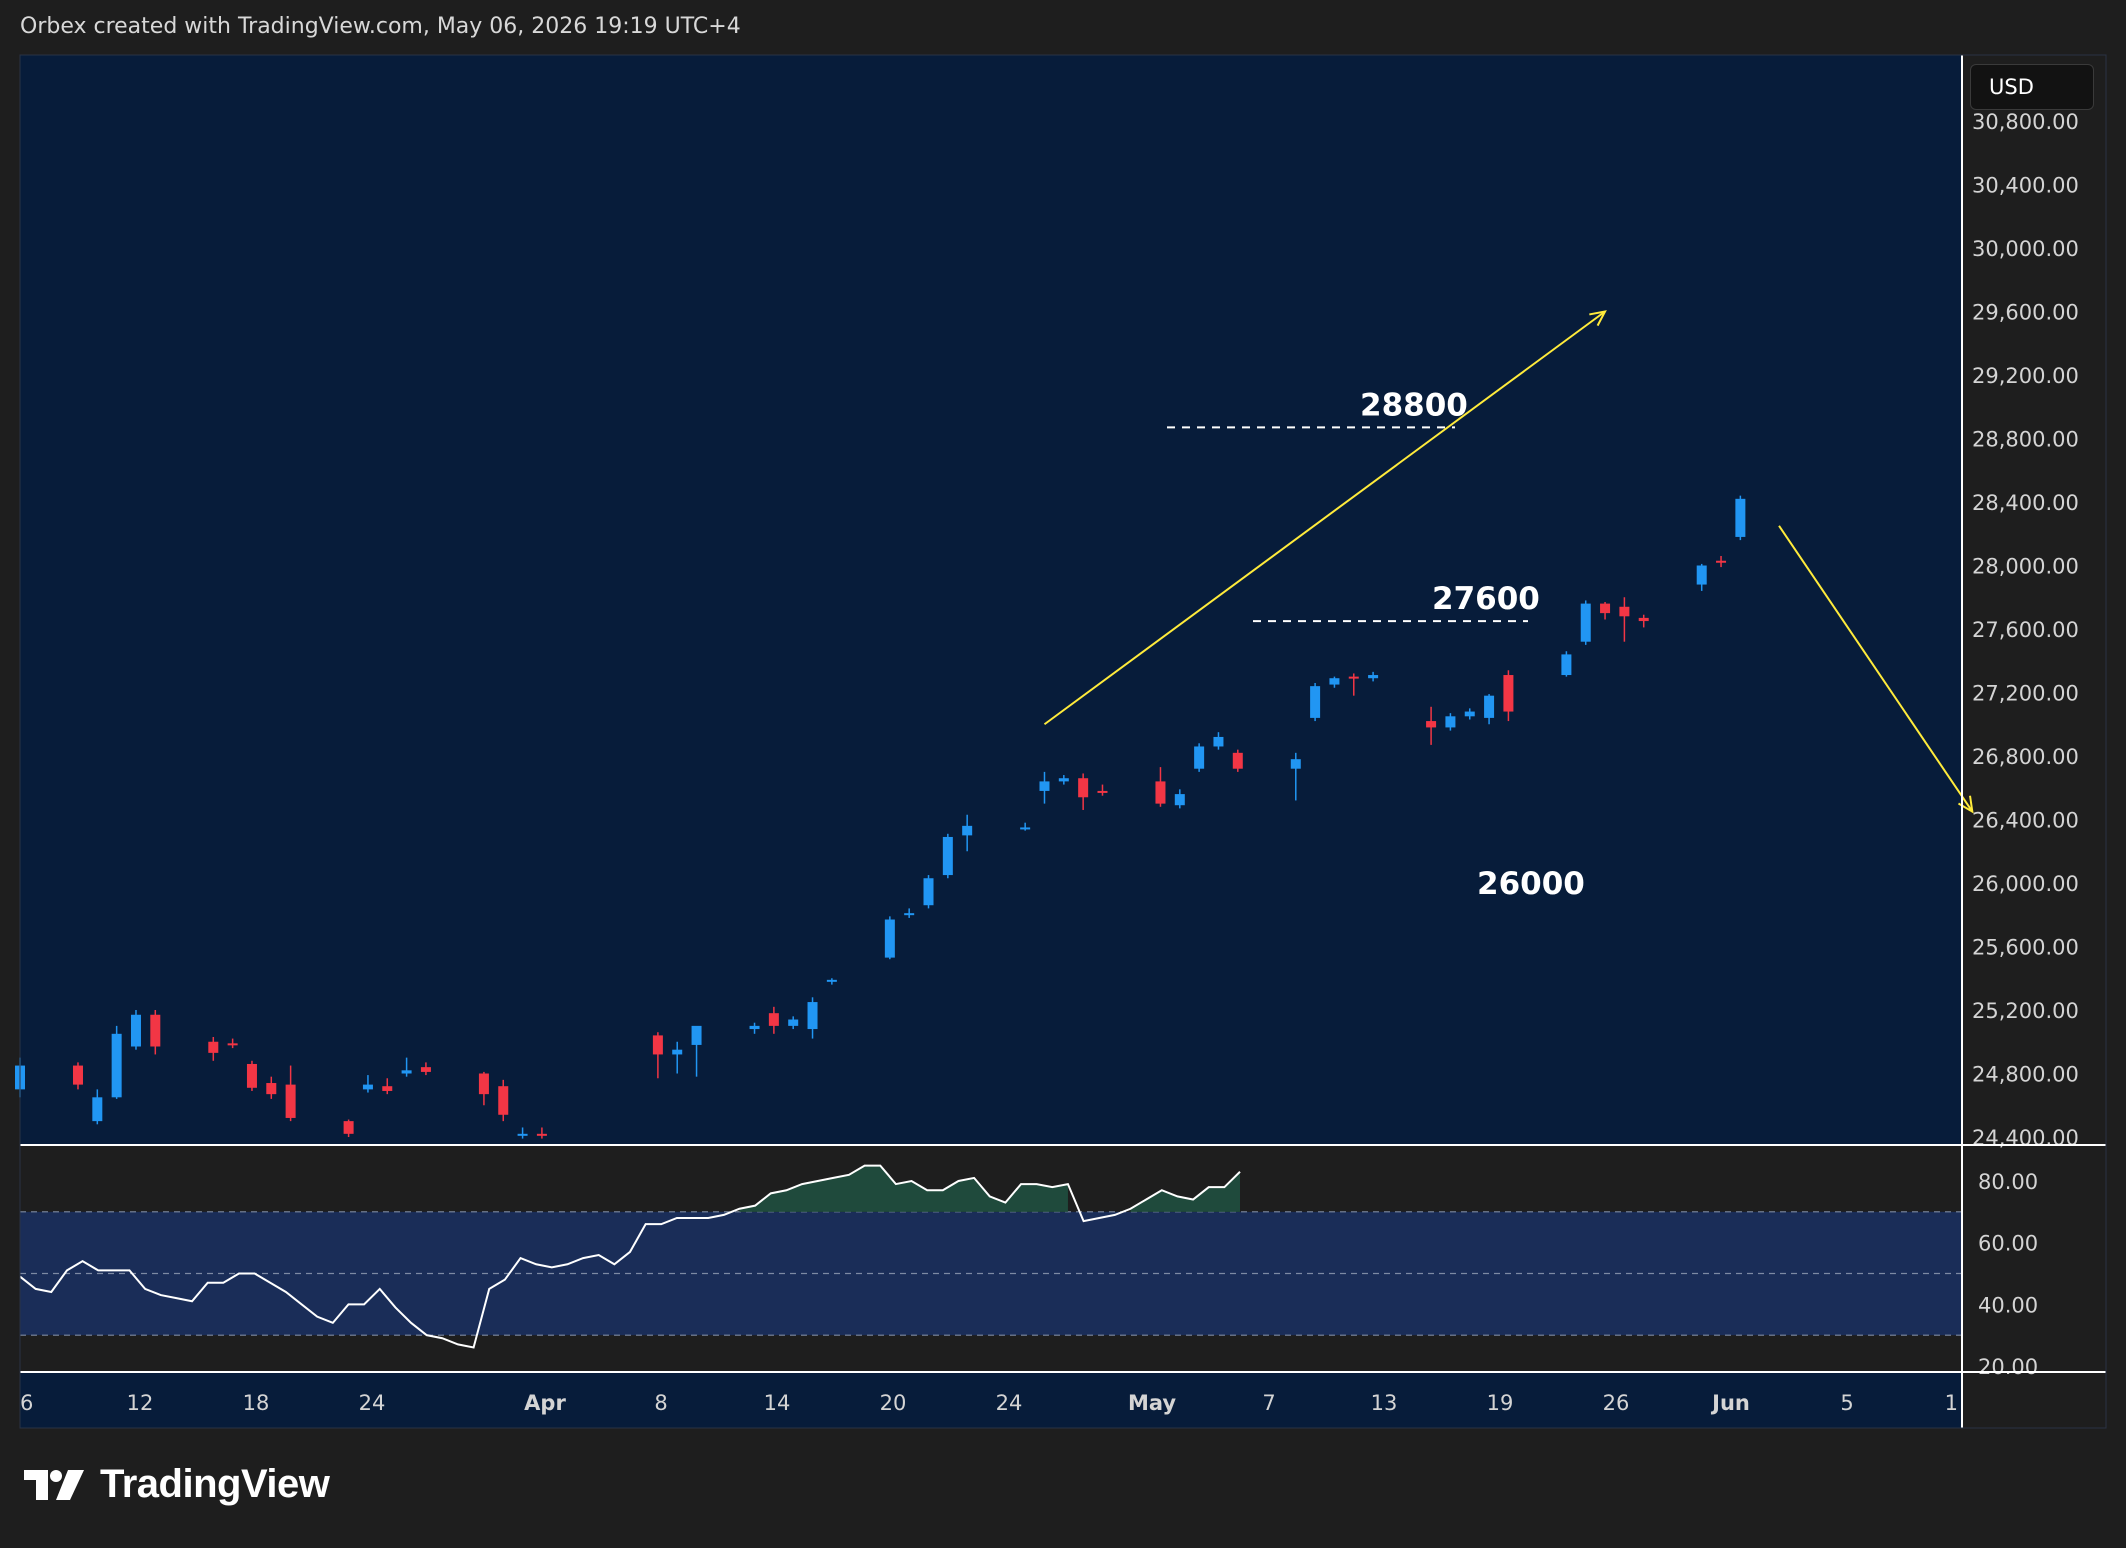  I want to click on time-axis-tick-label: 26, so click(1616, 1403).